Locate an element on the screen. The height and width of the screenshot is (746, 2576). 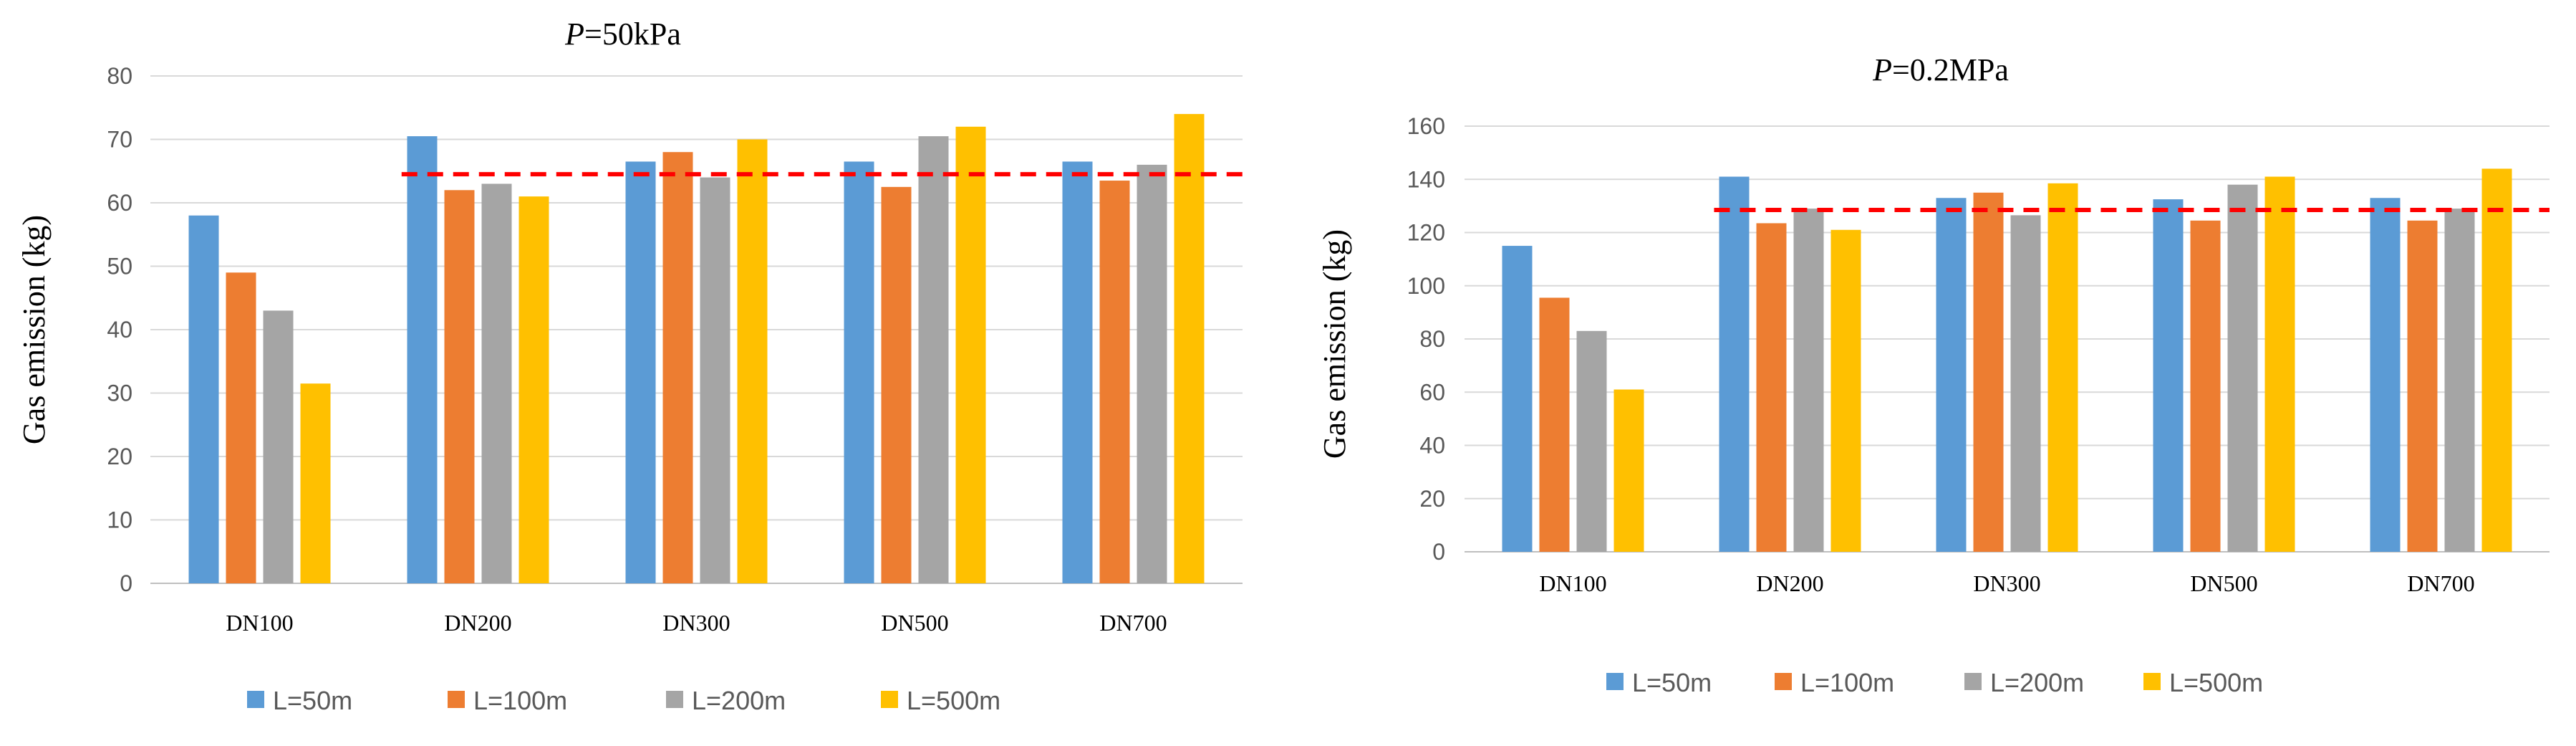
y-tick-label: 50 is located at coordinates (120, 266).